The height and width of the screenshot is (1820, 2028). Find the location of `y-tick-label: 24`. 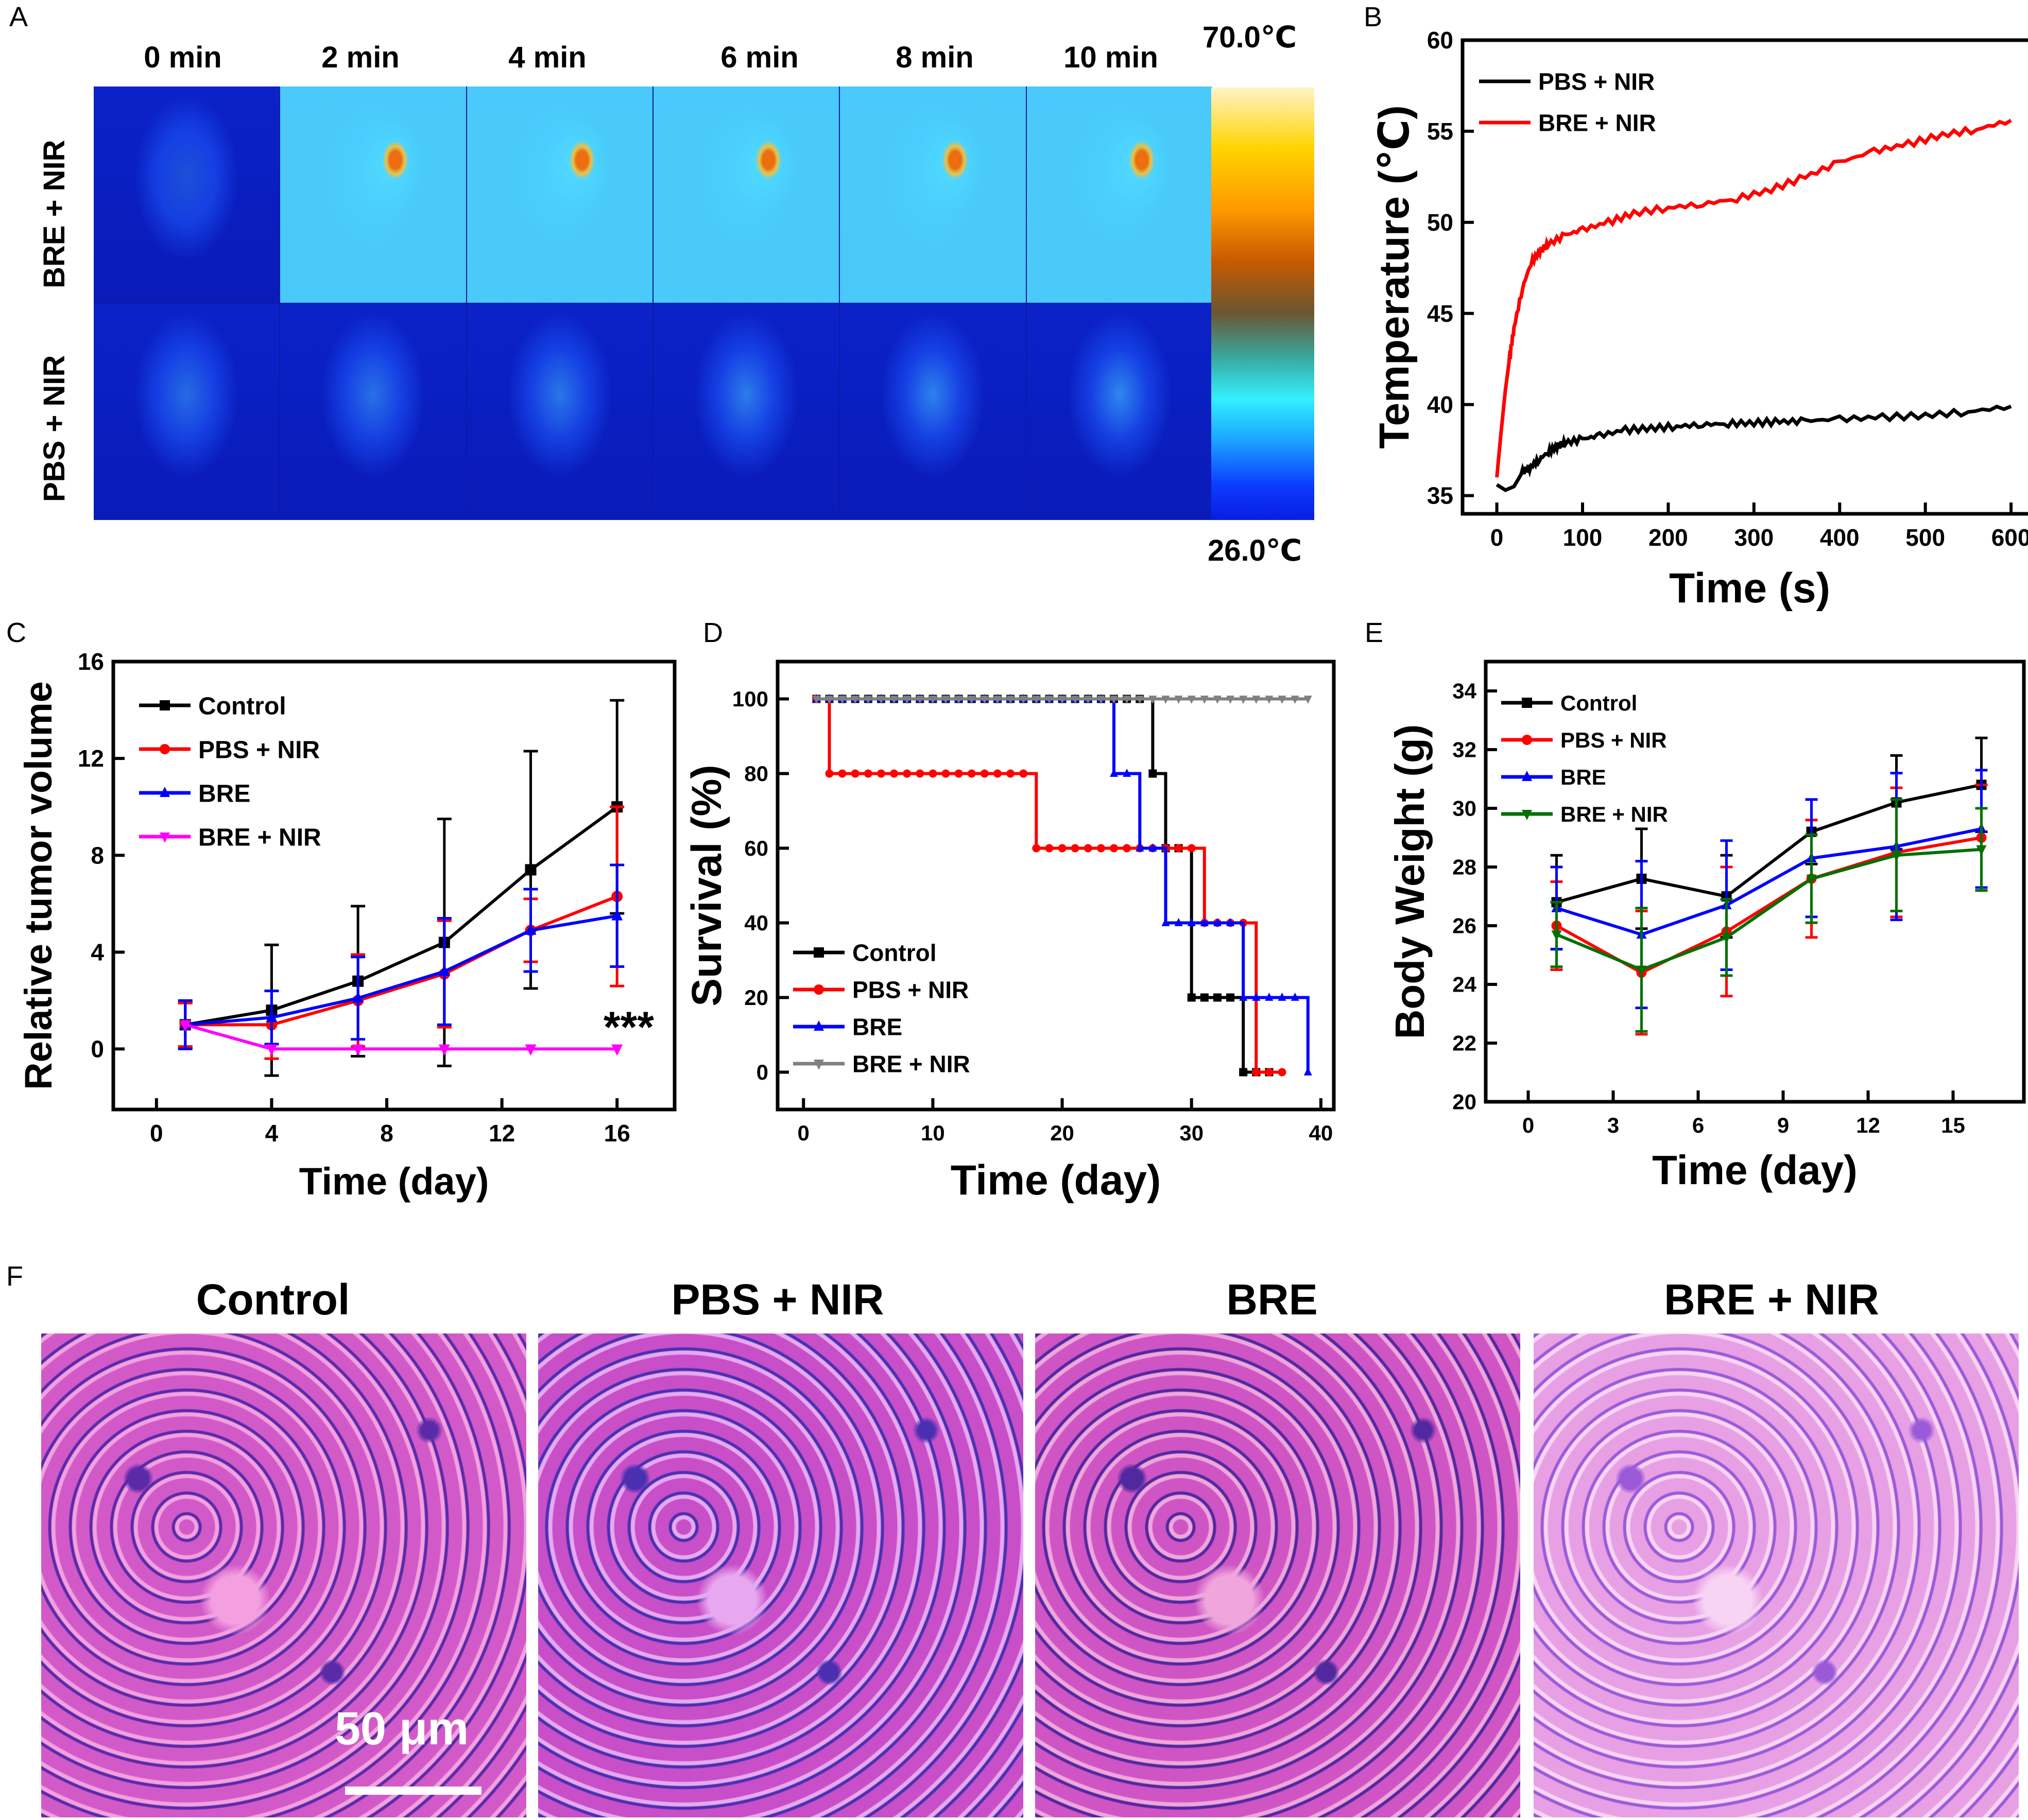

y-tick-label: 24 is located at coordinates (1464, 985).